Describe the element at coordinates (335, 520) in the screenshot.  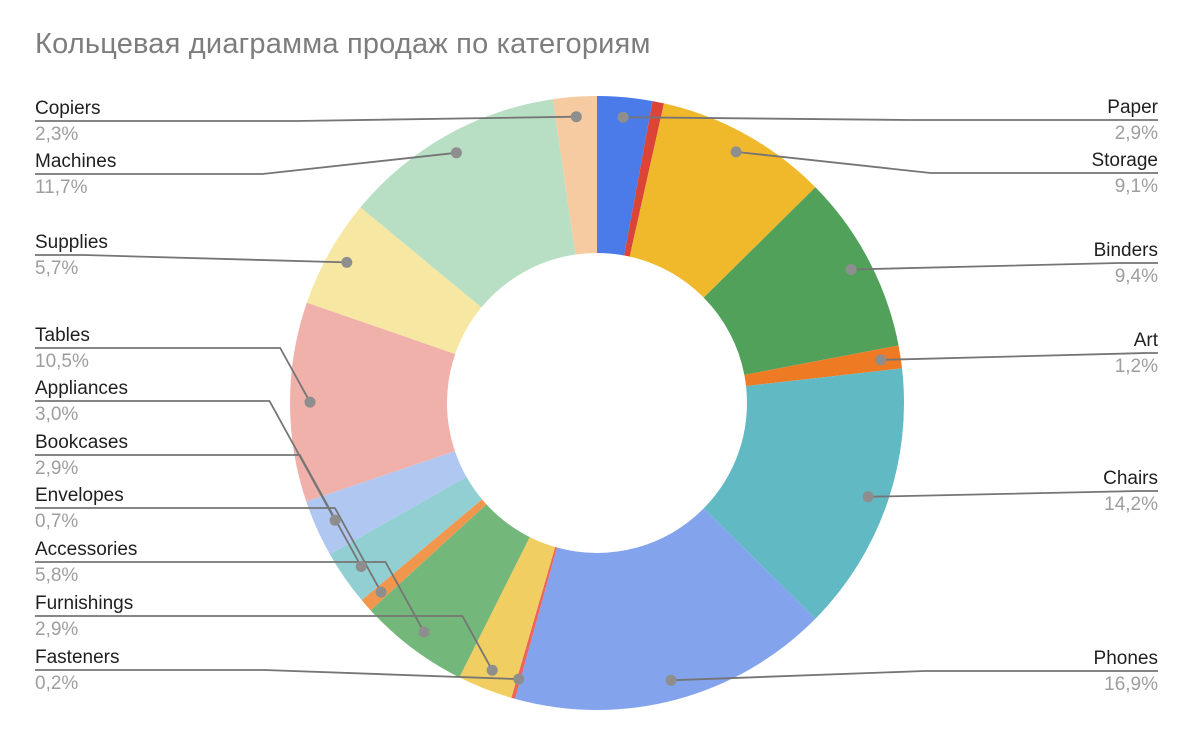
I see `callout-dot-appliances` at that location.